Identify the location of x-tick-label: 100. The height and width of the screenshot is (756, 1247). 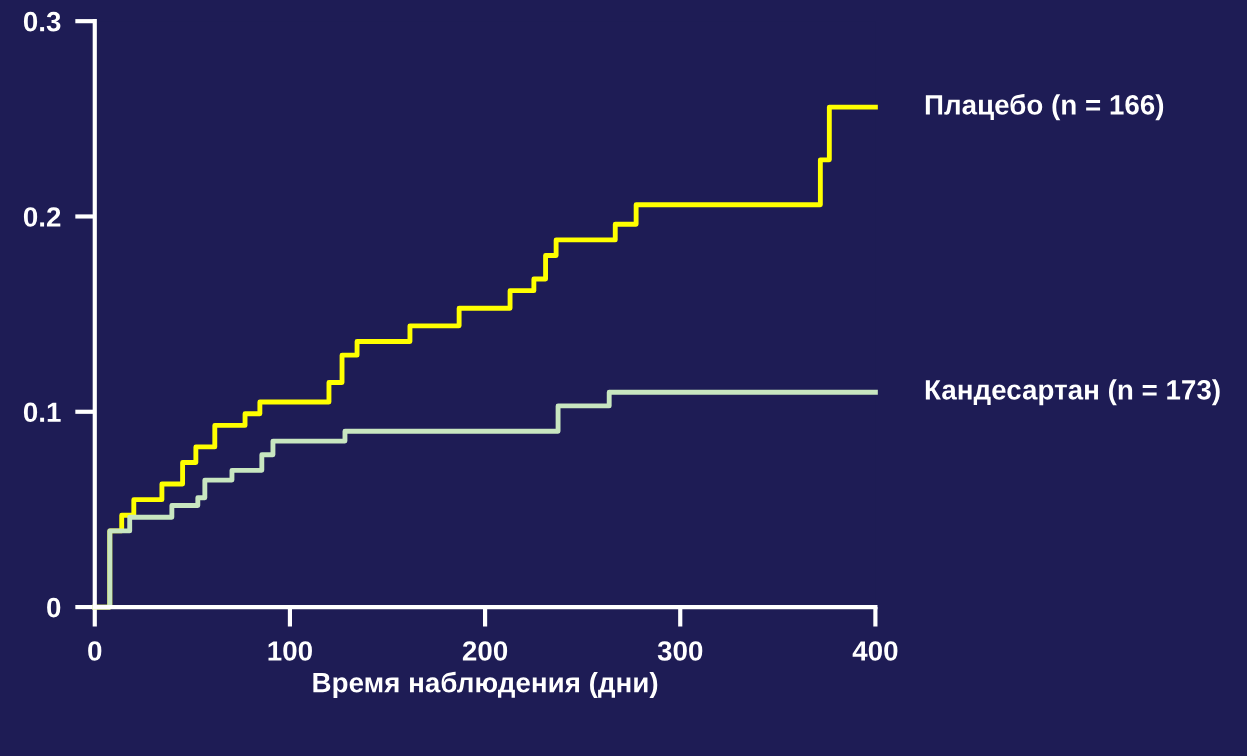
(290, 651).